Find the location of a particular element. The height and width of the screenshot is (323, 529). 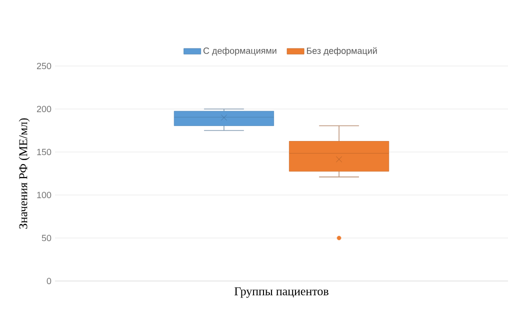

y-axis-title: Значения РФ (МЕ/мл) is located at coordinates (24, 173).